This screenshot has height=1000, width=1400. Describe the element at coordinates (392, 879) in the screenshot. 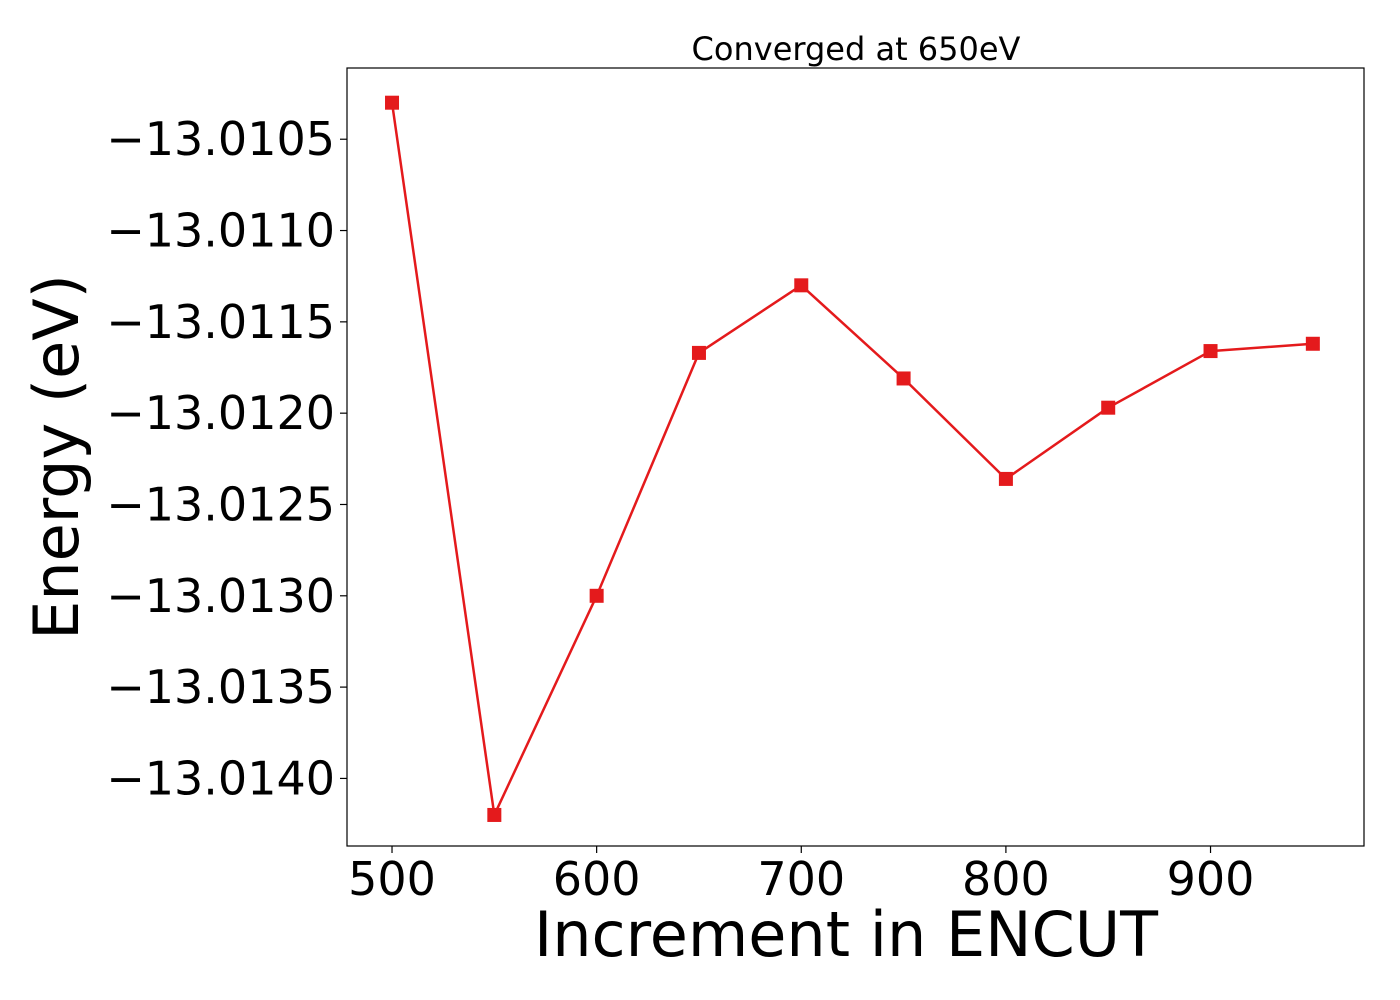

I see `x-tick-label: 500` at that location.